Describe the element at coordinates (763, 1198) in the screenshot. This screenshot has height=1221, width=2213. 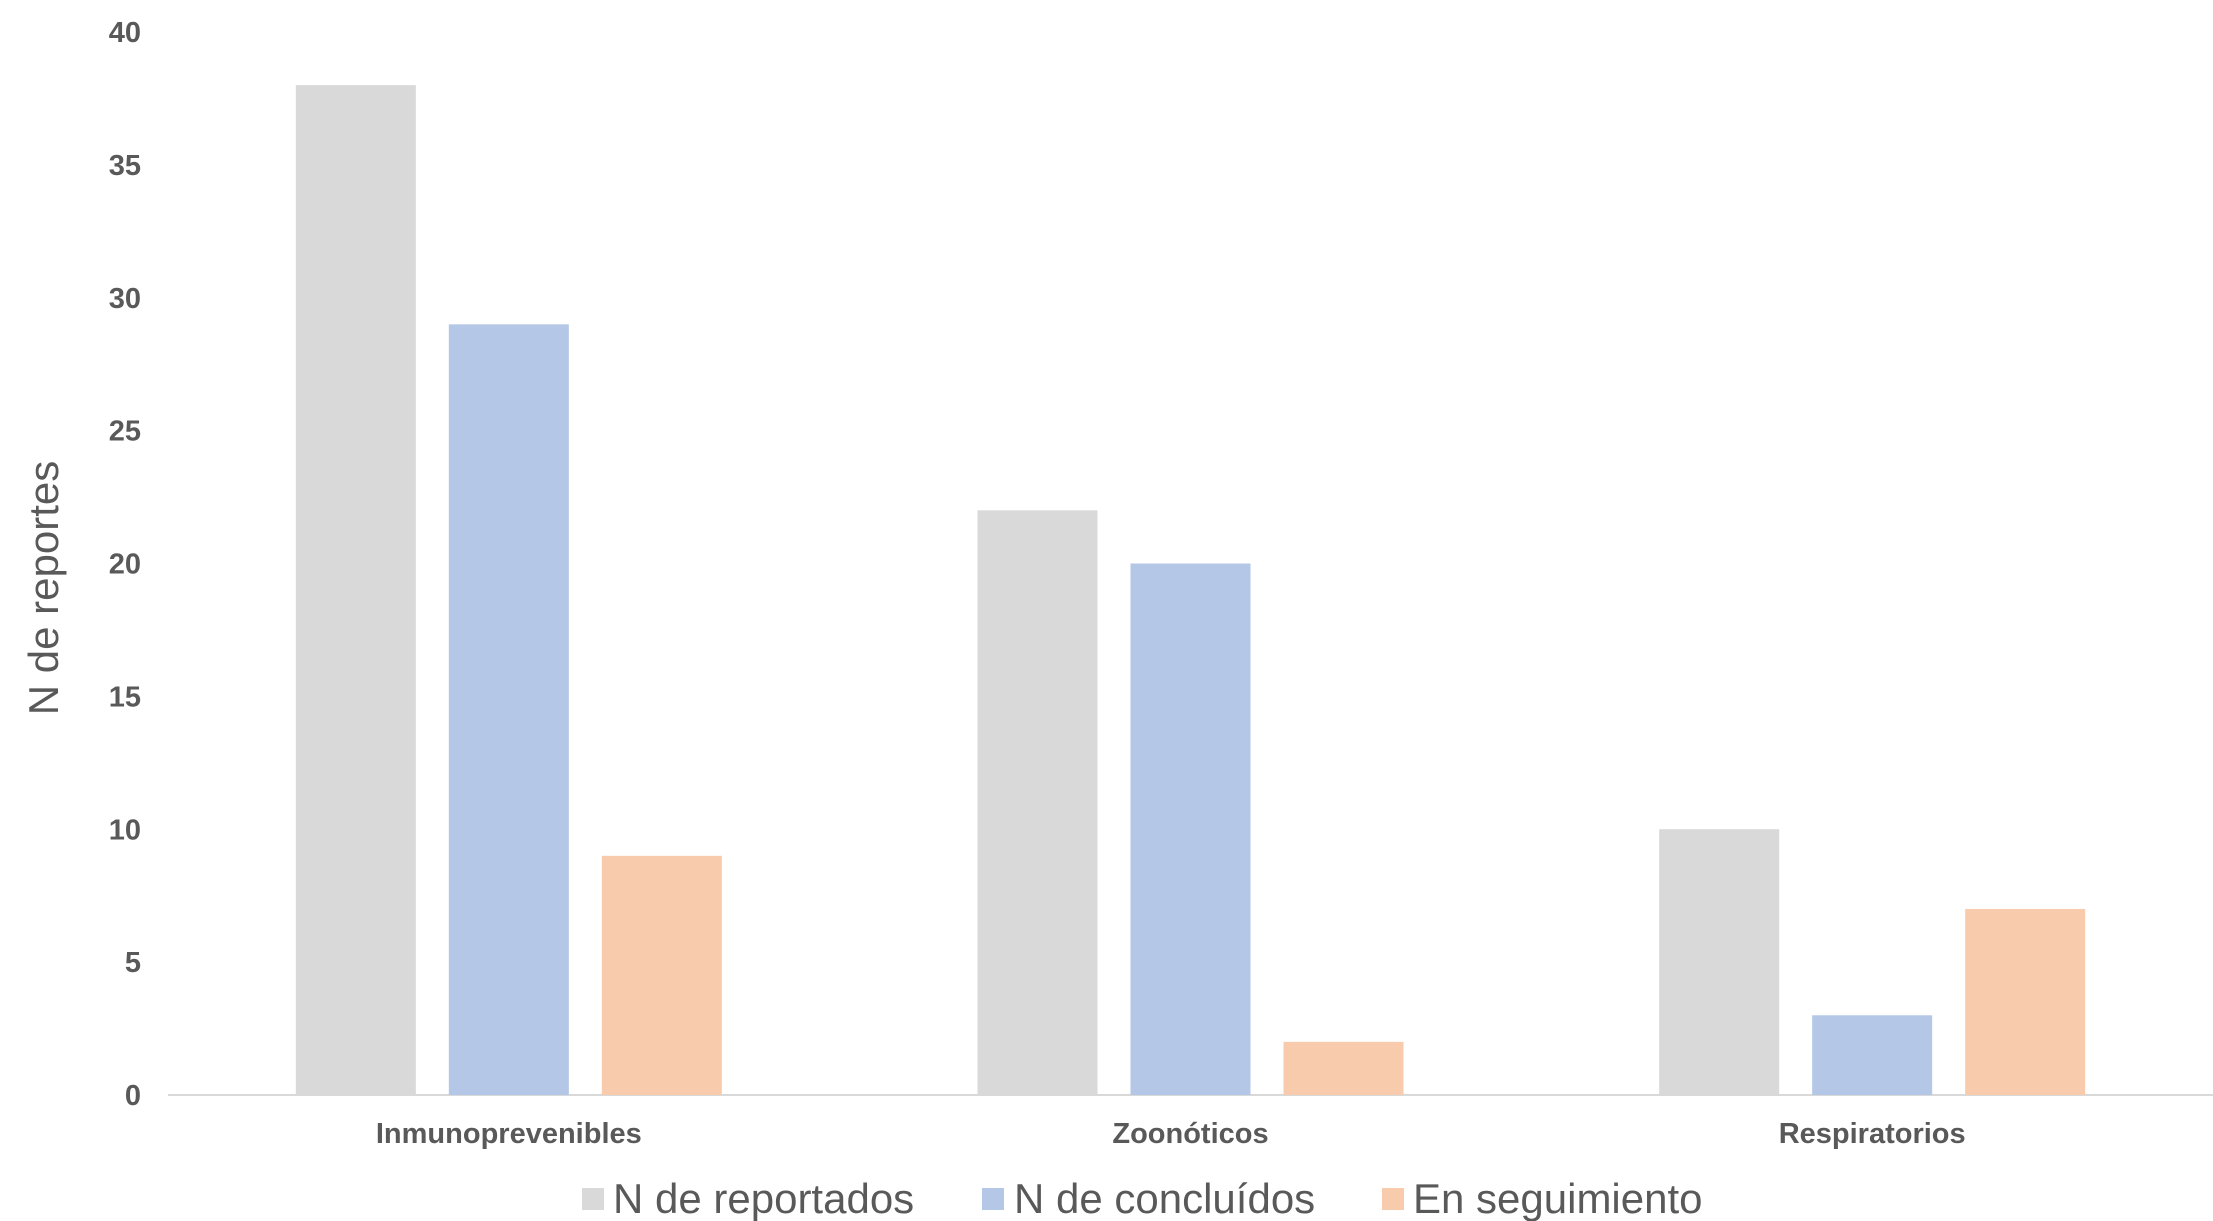
I see `legend-label: N de reportados` at that location.